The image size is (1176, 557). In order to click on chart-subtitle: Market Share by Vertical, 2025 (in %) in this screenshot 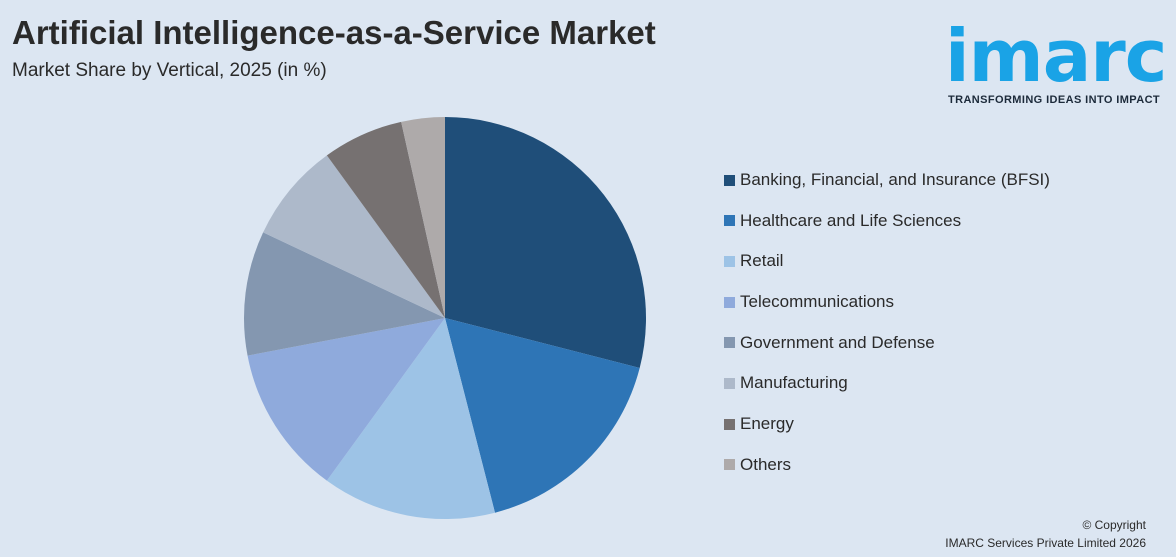, I will do `click(169, 70)`.